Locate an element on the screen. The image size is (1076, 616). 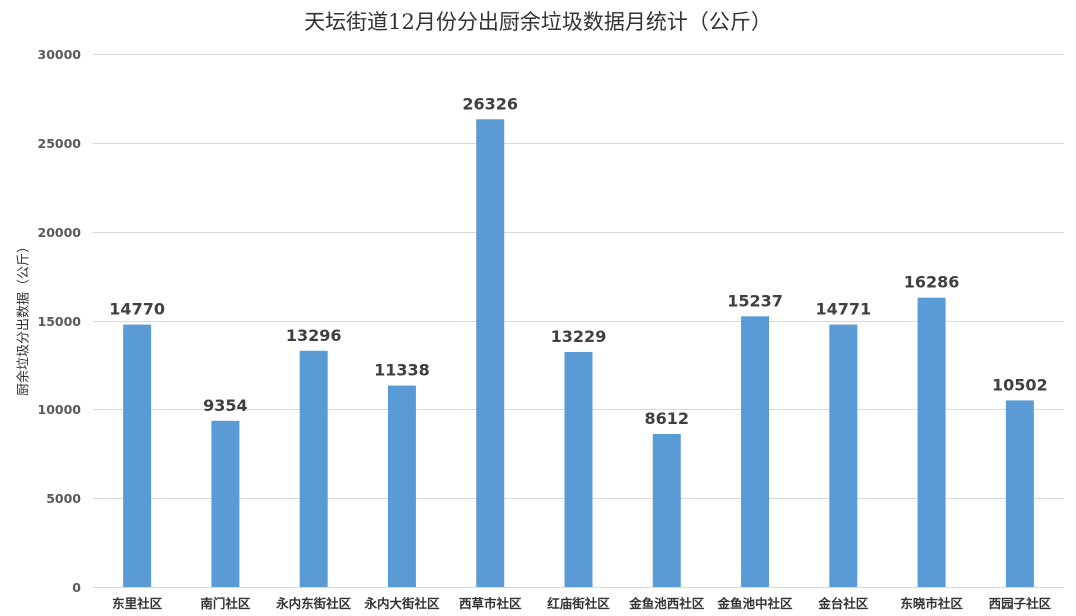
y-tick-label-6: 30000 is located at coordinates (60, 54).